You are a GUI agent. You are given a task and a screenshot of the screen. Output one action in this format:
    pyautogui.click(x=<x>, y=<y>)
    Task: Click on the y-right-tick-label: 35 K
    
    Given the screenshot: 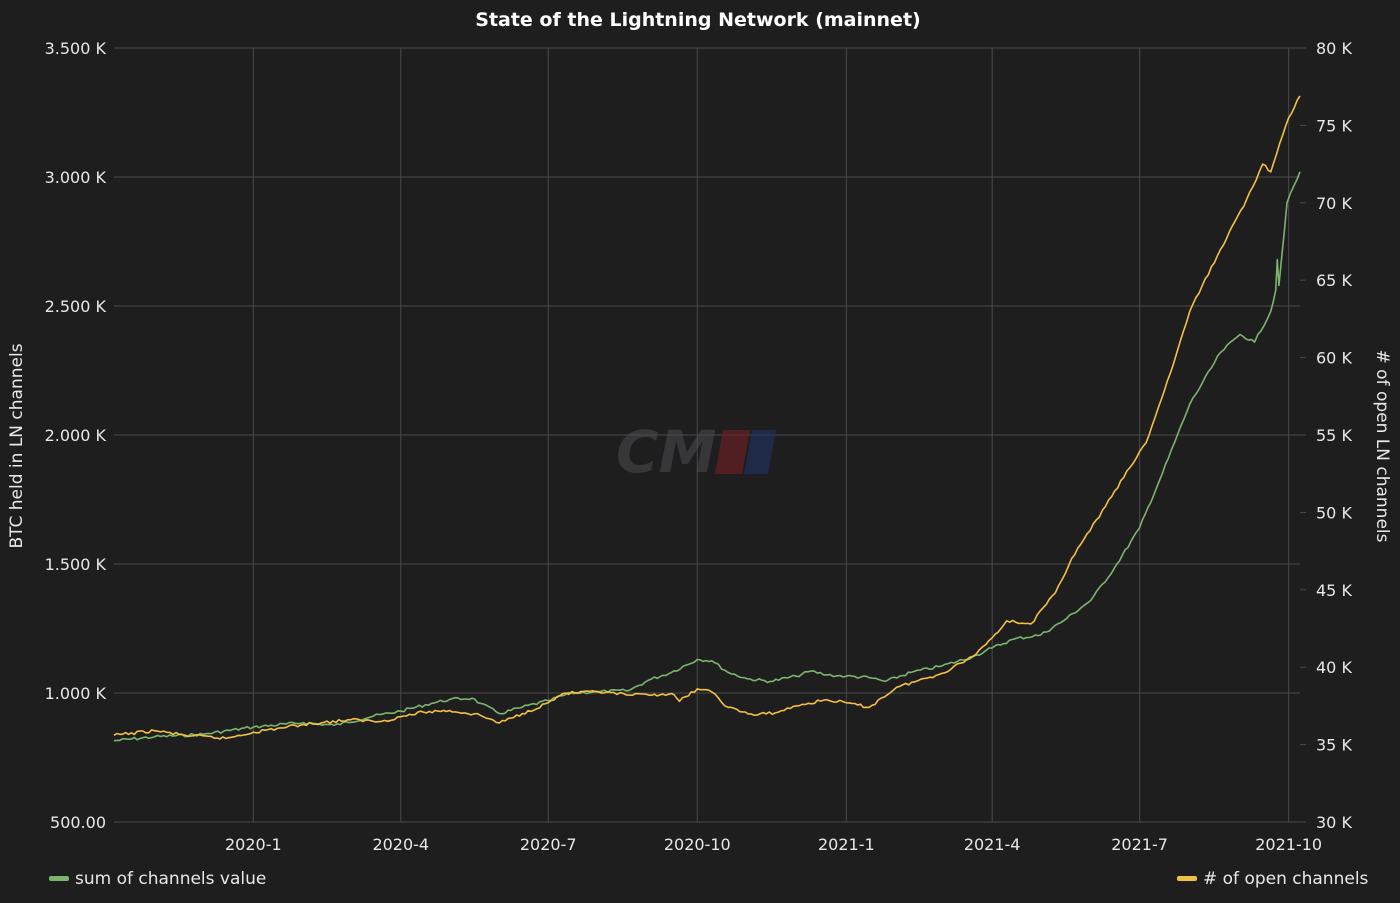 What is the action you would take?
    pyautogui.click(x=1334, y=745)
    